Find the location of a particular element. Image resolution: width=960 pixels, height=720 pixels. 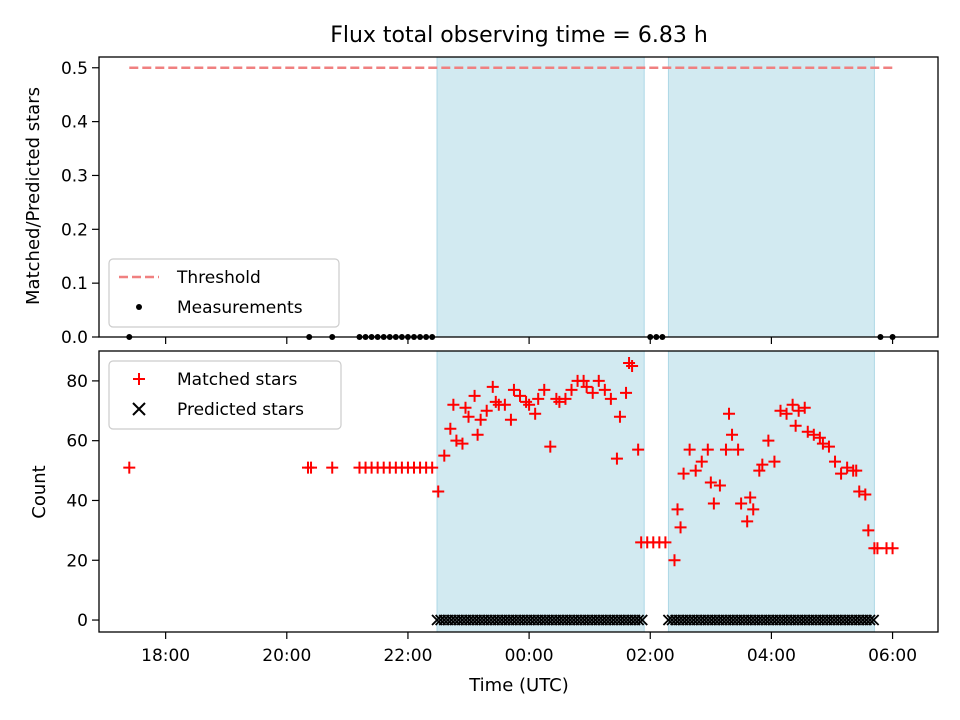

y-tick-label: 80 is located at coordinates (77, 382).